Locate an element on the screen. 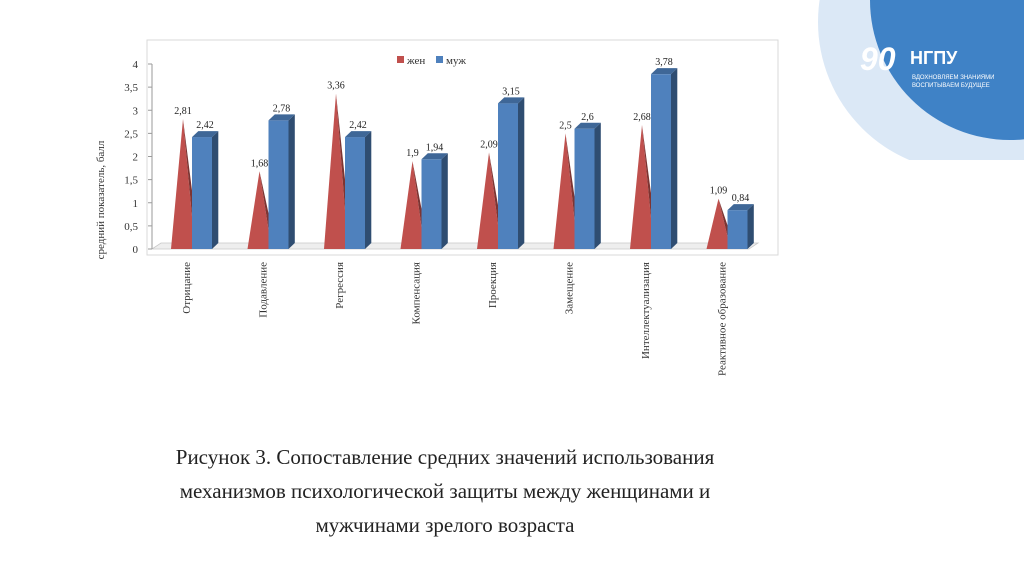  category-label: Подавление is located at coordinates (264, 290).